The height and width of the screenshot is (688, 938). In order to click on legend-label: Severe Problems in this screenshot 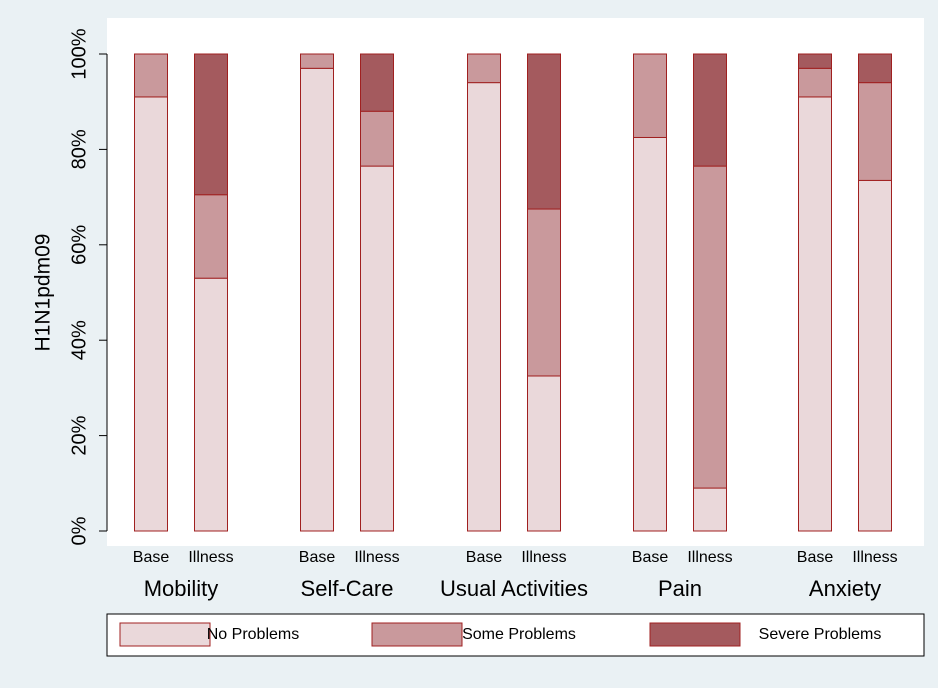, I will do `click(820, 634)`.